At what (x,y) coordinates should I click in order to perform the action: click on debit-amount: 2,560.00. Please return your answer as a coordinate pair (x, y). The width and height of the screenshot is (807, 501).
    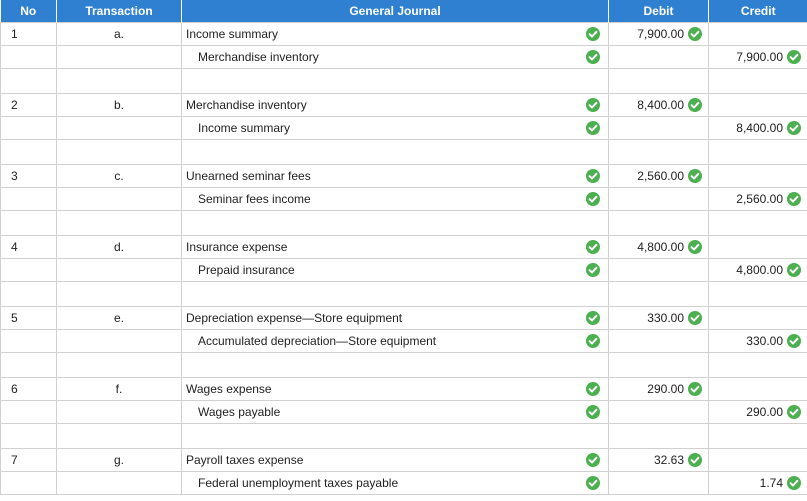
    Looking at the image, I should click on (658, 176).